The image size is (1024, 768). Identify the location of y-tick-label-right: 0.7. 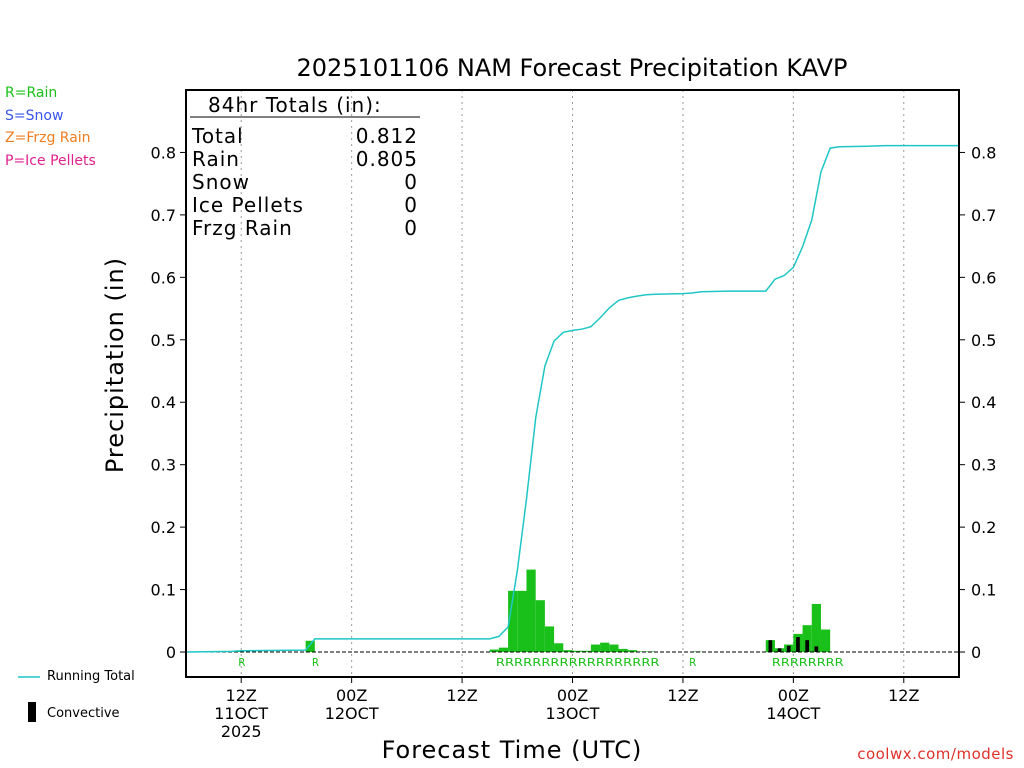
(983, 215).